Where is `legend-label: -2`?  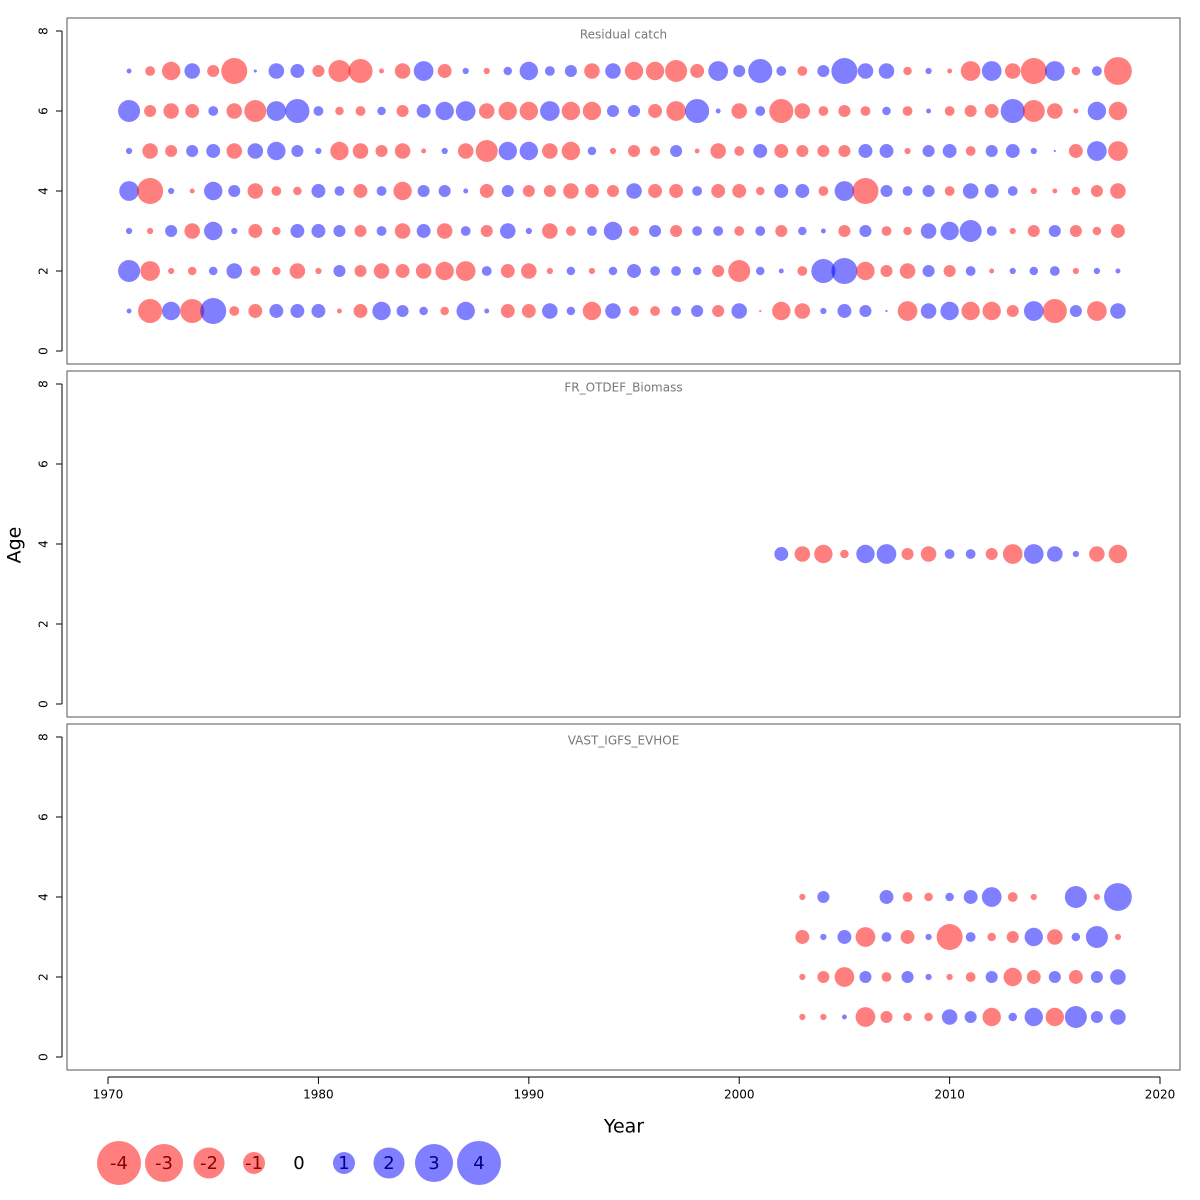
legend-label: -2 is located at coordinates (209, 1163).